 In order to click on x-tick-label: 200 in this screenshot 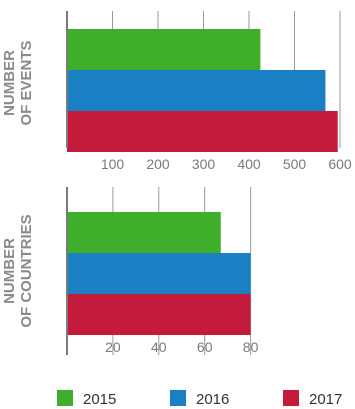, I will do `click(158, 164)`.